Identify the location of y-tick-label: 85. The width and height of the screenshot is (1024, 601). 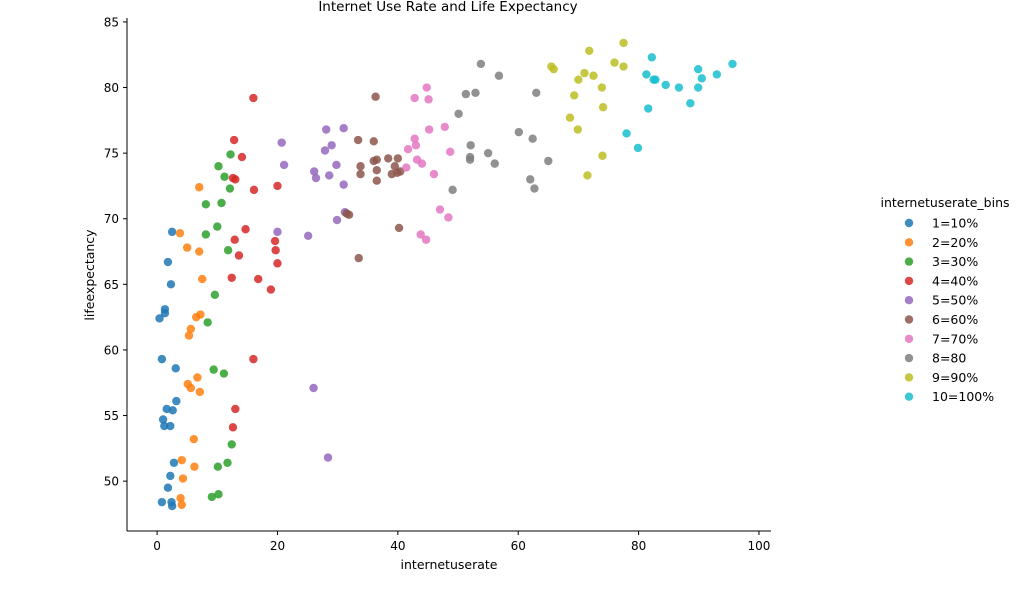
(111, 22).